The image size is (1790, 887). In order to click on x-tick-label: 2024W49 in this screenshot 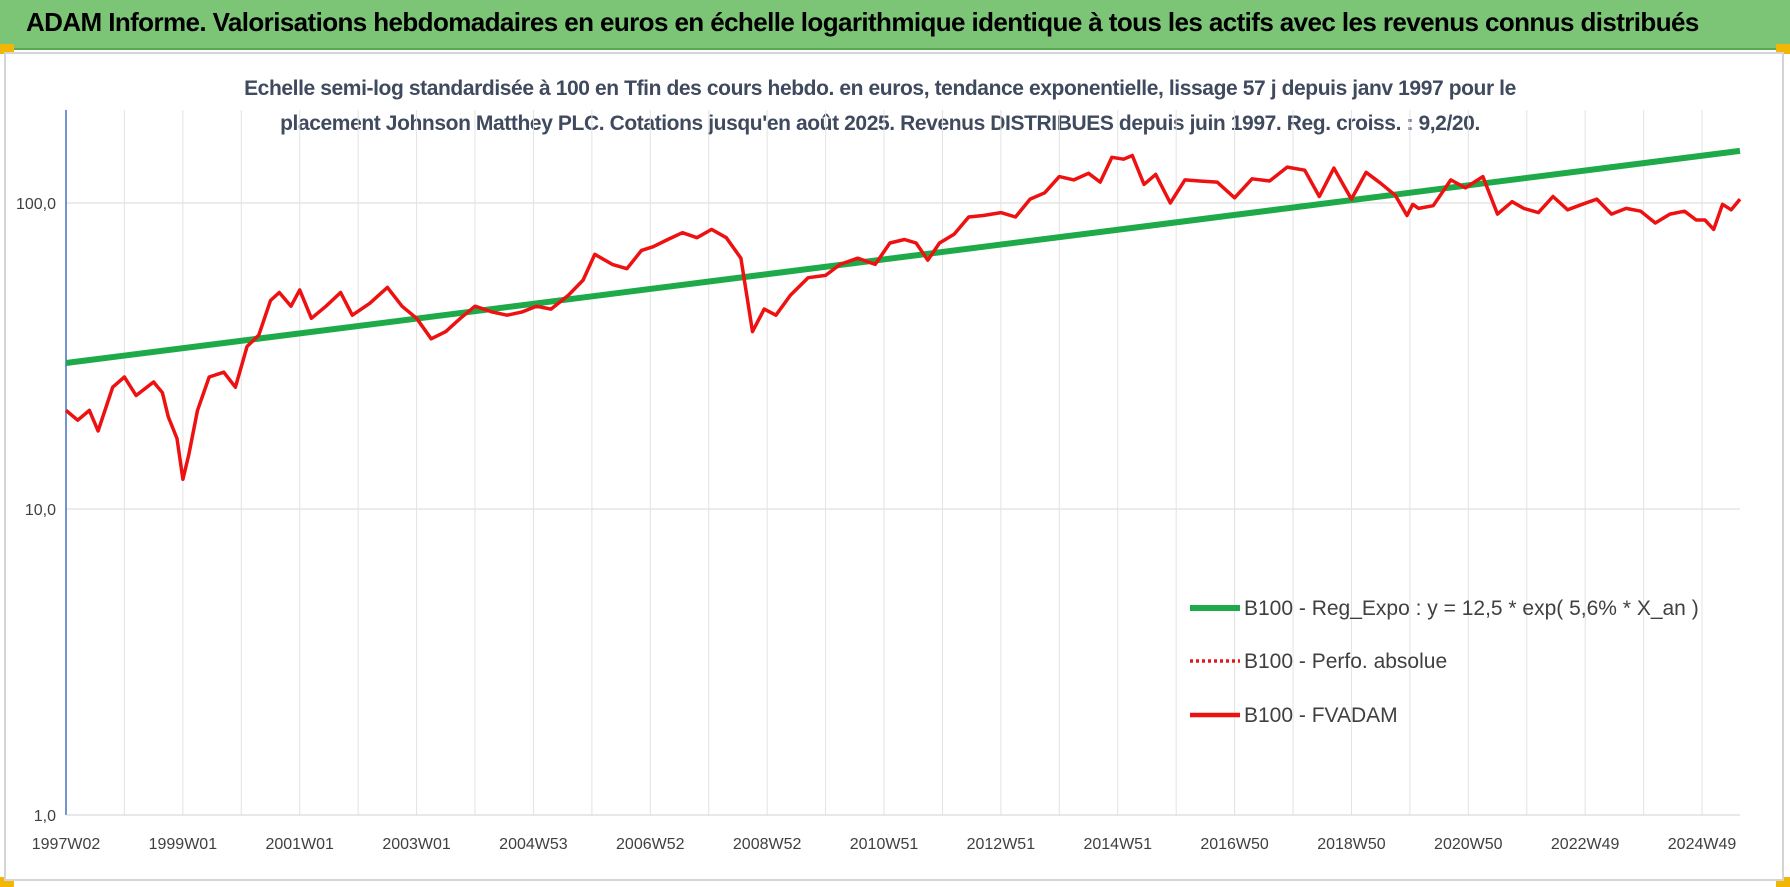, I will do `click(1702, 844)`.